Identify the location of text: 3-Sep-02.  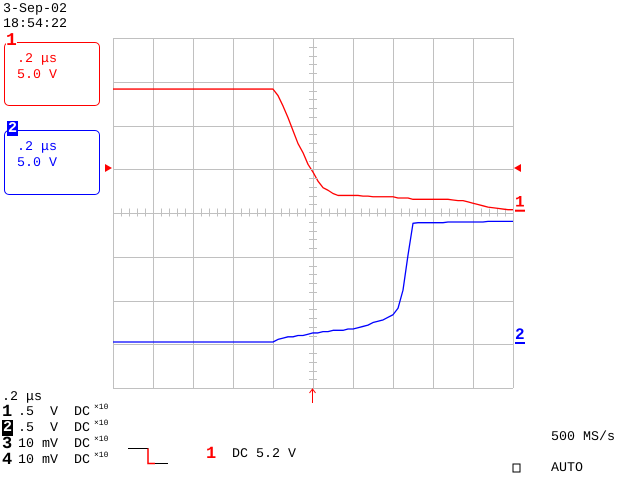
(35, 9).